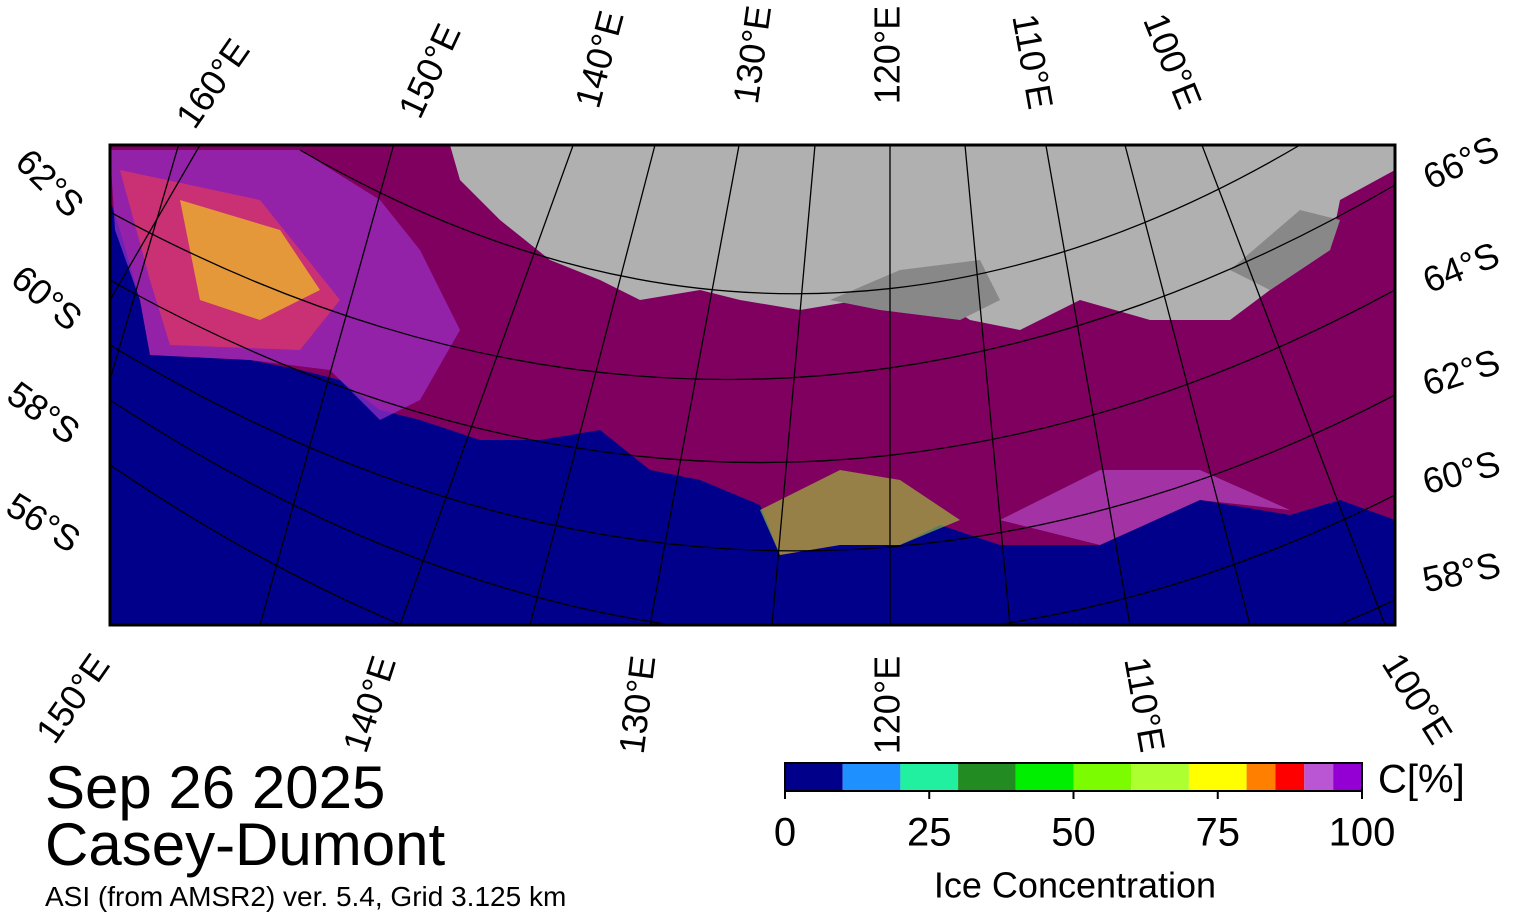 This screenshot has width=1513, height=916. I want to click on tick-label: 100, so click(1362, 833).